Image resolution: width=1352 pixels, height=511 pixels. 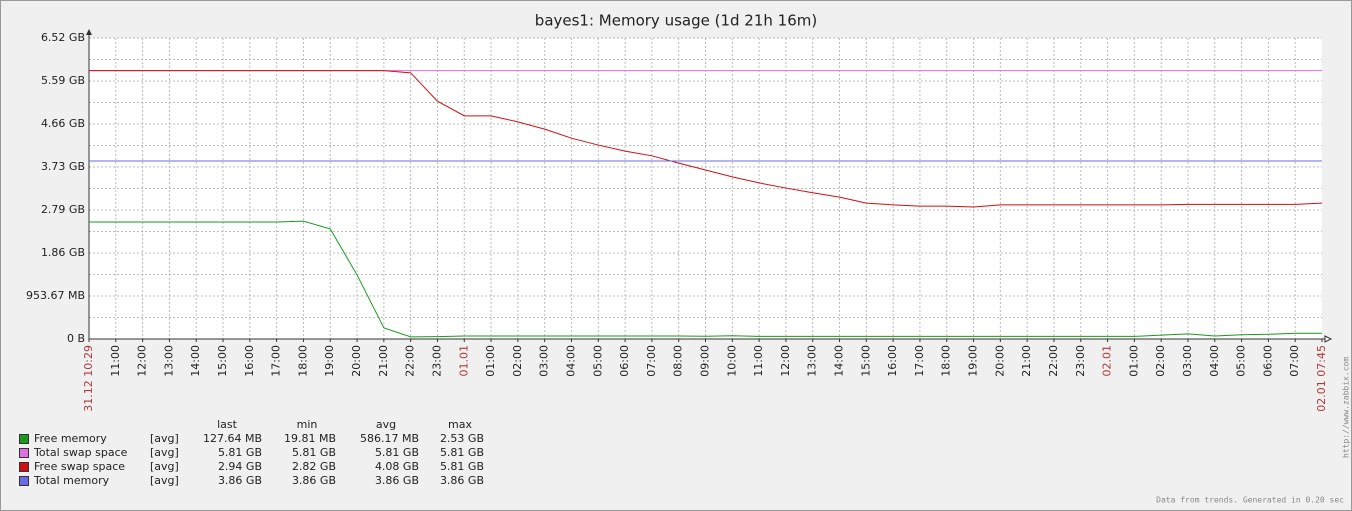 What do you see at coordinates (731, 361) in the screenshot?
I see `x-tick-label: 10:00` at bounding box center [731, 361].